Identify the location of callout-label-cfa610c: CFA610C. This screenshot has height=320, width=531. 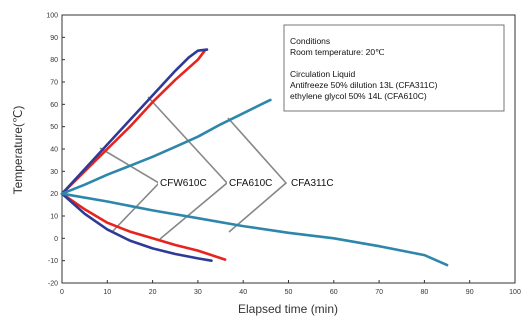
(250, 183).